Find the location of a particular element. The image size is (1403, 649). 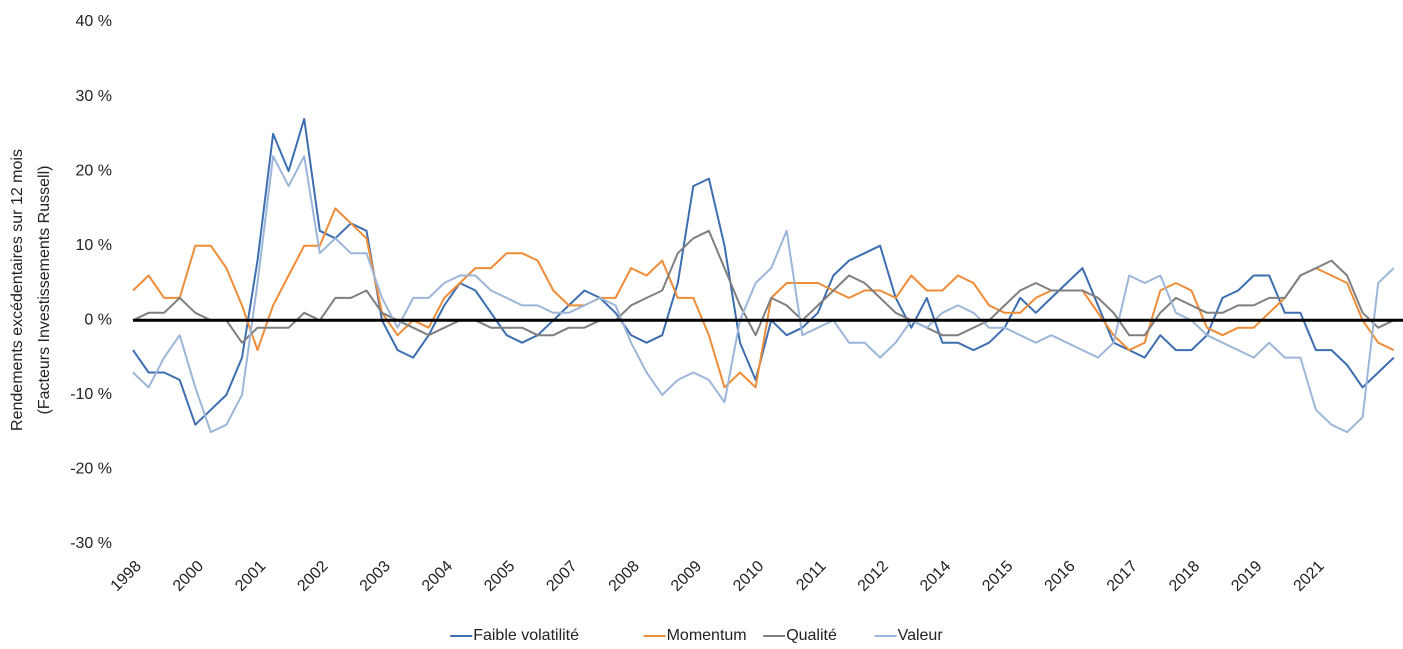

y-tick-label: 30 % is located at coordinates (94, 96).